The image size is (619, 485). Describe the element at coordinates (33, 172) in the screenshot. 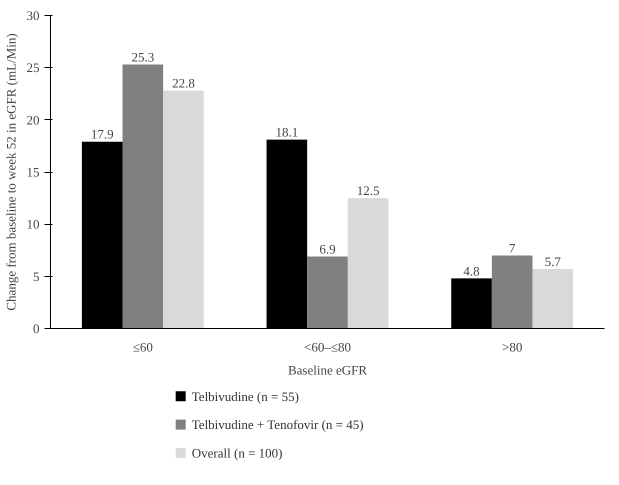

I see `y-tick-label: 15` at that location.